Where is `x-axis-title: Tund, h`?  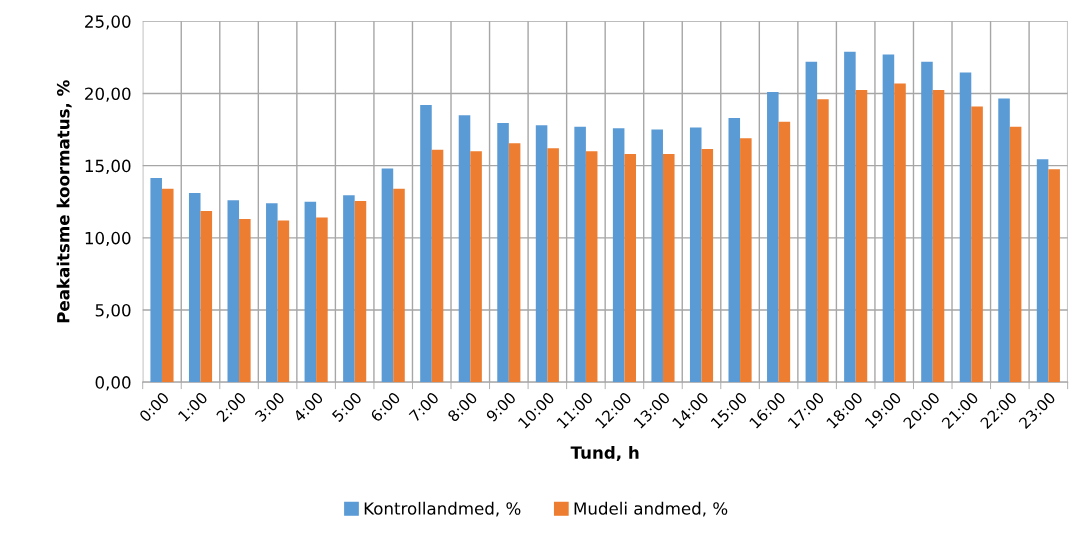 x-axis-title: Tund, h is located at coordinates (604, 453).